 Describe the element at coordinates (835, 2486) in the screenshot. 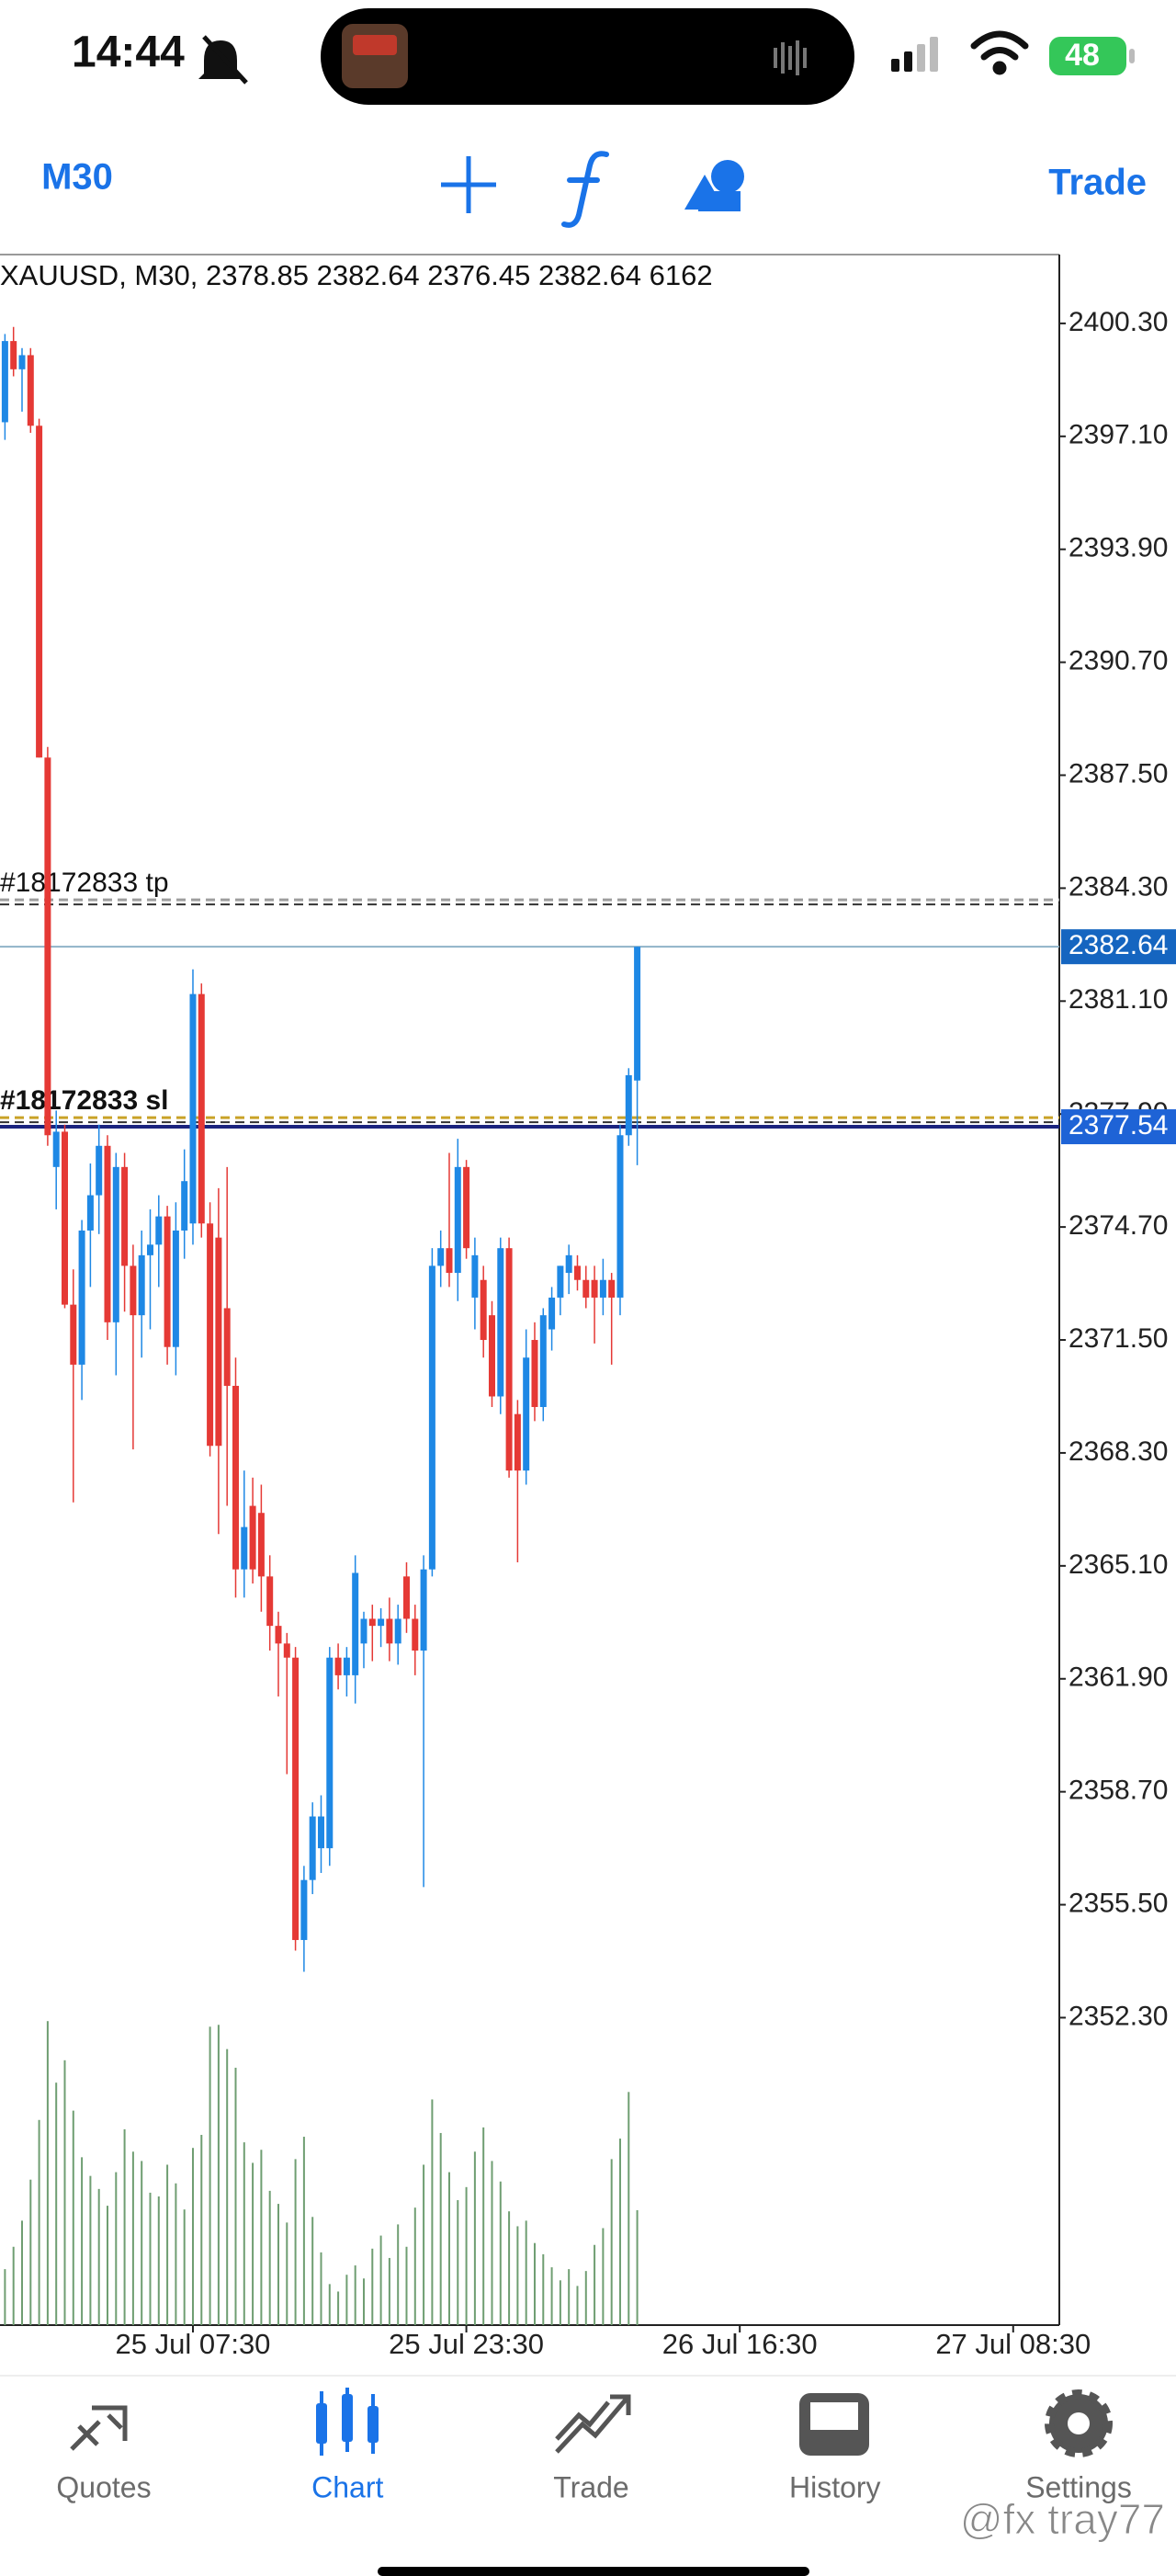

I see `nav-label: History` at that location.